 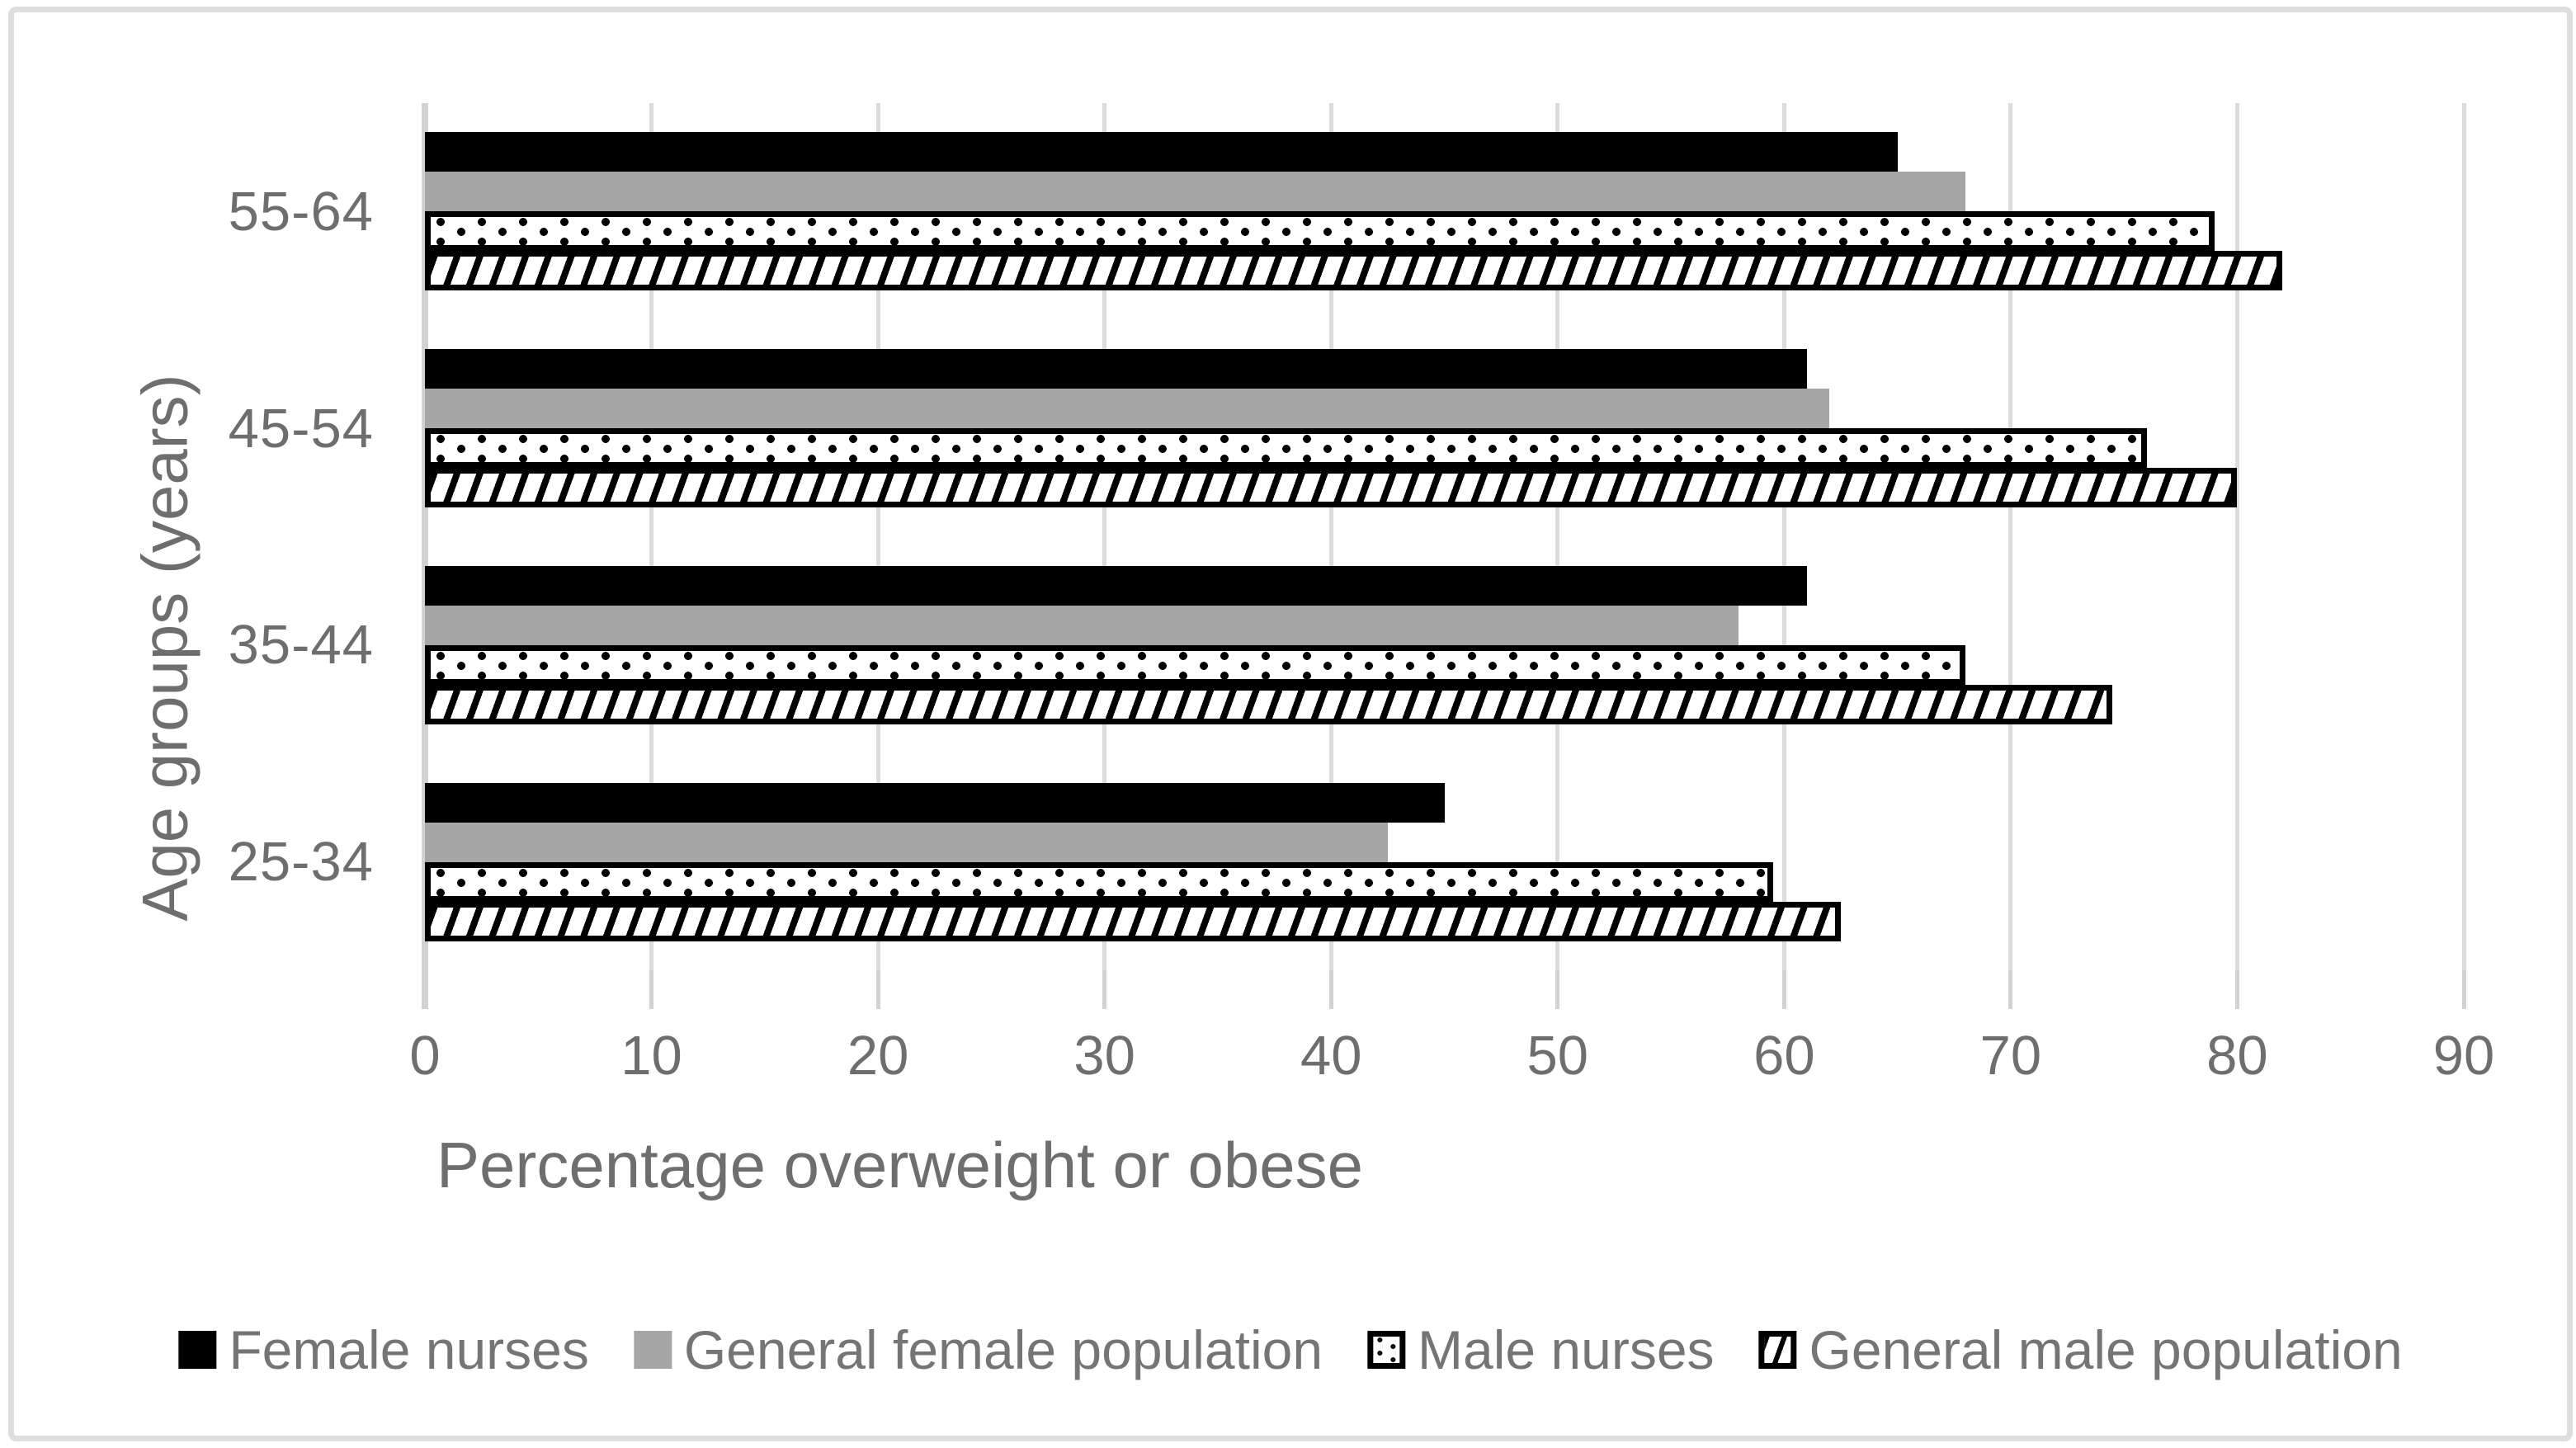 What do you see at coordinates (652, 1350) in the screenshot?
I see `legend-swatch-solid-gray` at bounding box center [652, 1350].